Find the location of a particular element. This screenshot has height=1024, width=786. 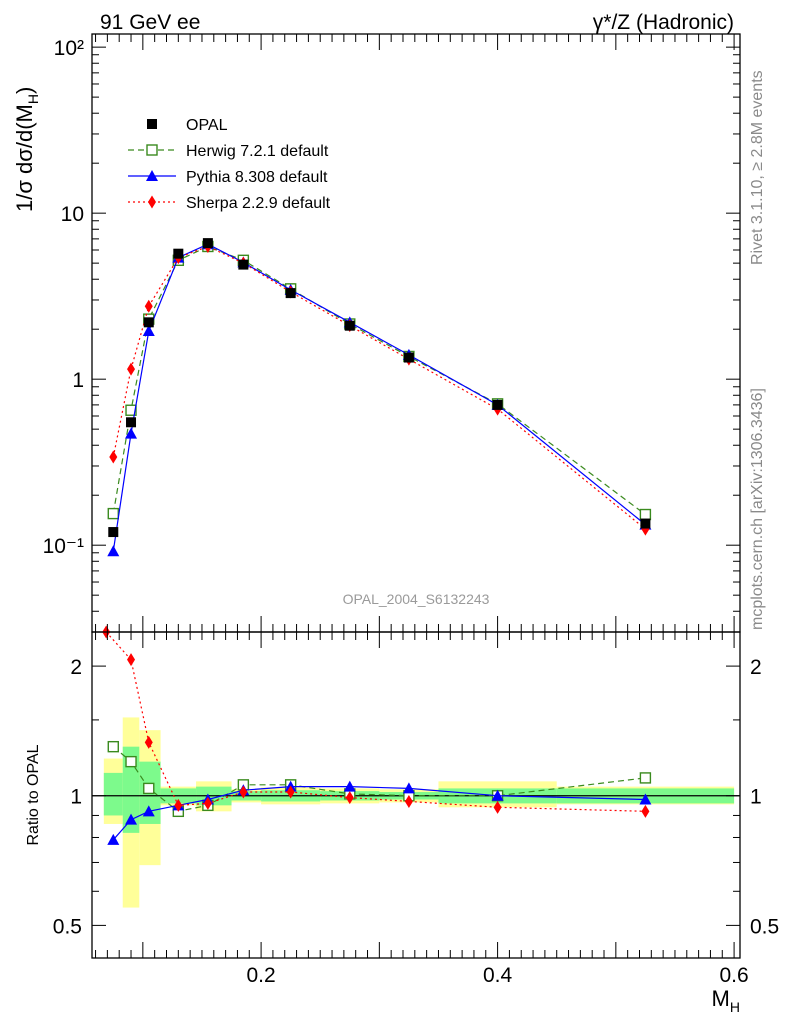

plot-id: OPAL_2004_S6132243 is located at coordinates (416, 599).